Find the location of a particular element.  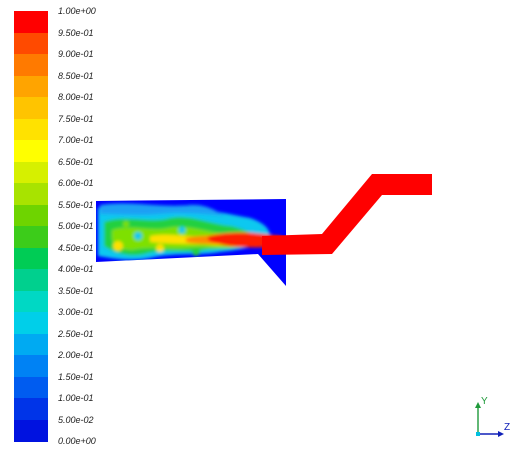

colorbar-tick-label: 8.50e-01 is located at coordinates (76, 75).